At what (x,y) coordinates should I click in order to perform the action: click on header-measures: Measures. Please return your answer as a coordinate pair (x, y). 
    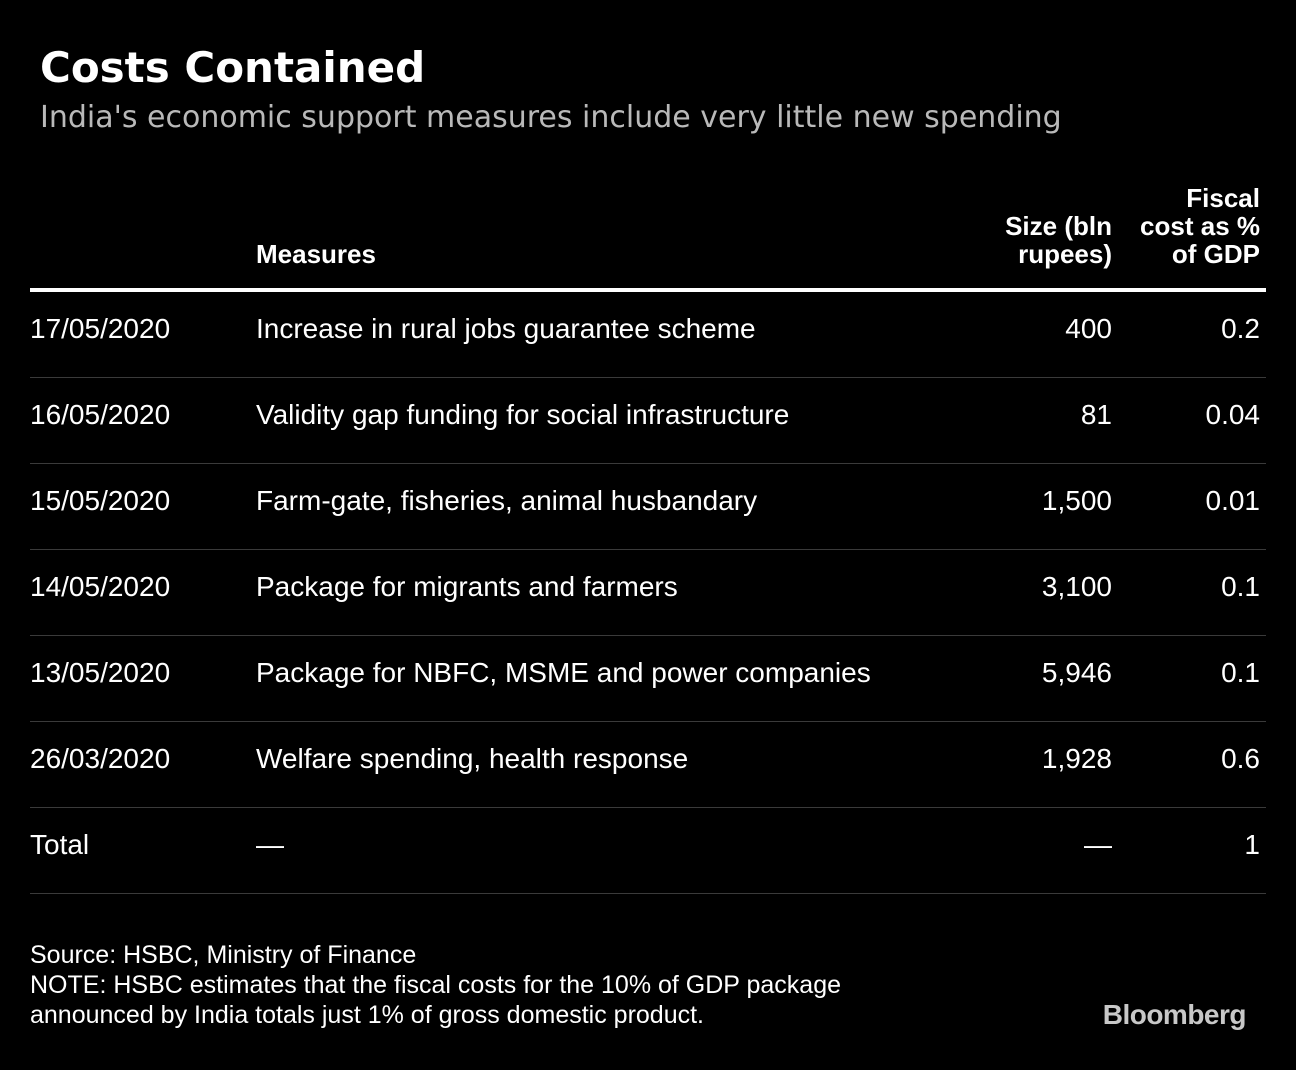
    Looking at the image, I should click on (316, 254).